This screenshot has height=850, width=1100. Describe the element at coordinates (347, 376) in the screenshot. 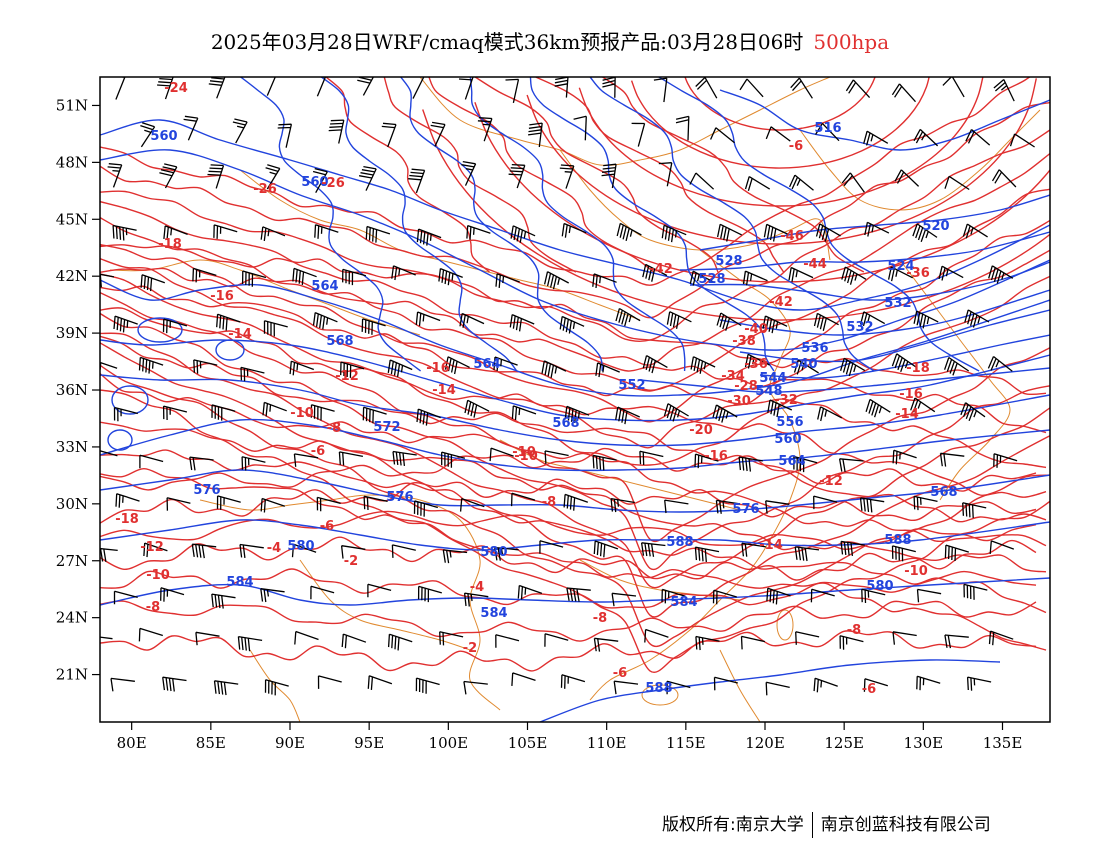

I see `temperature-label: -12` at that location.